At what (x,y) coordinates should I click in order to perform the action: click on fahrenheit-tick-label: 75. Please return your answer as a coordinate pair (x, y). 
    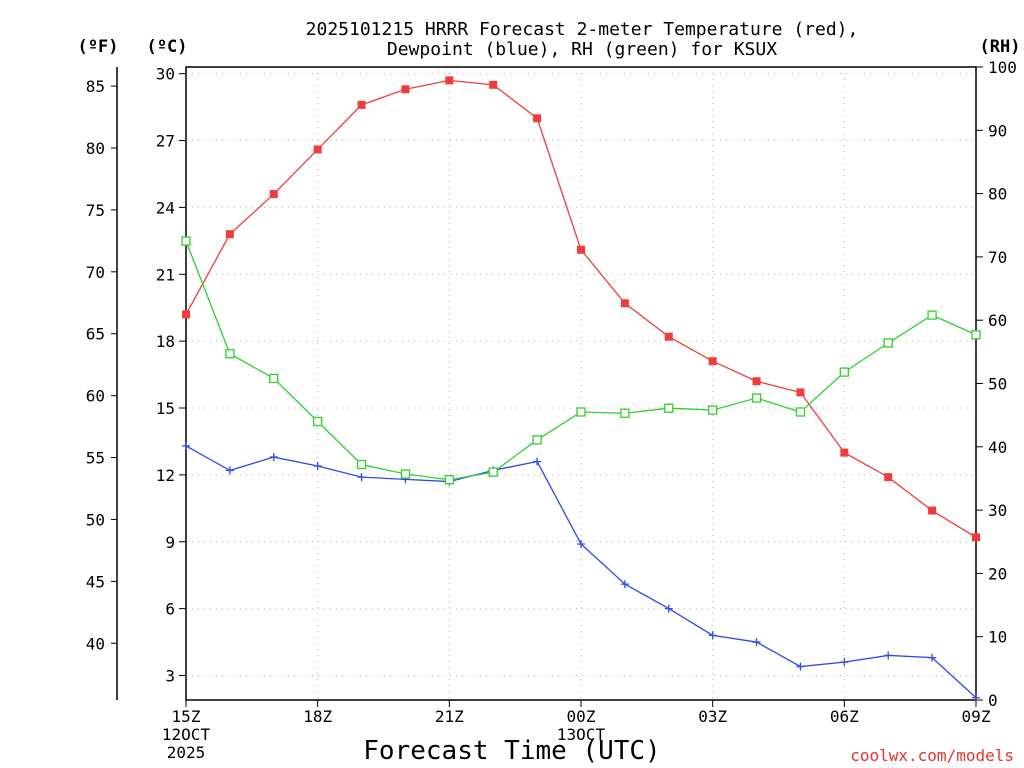
    Looking at the image, I should click on (95, 210).